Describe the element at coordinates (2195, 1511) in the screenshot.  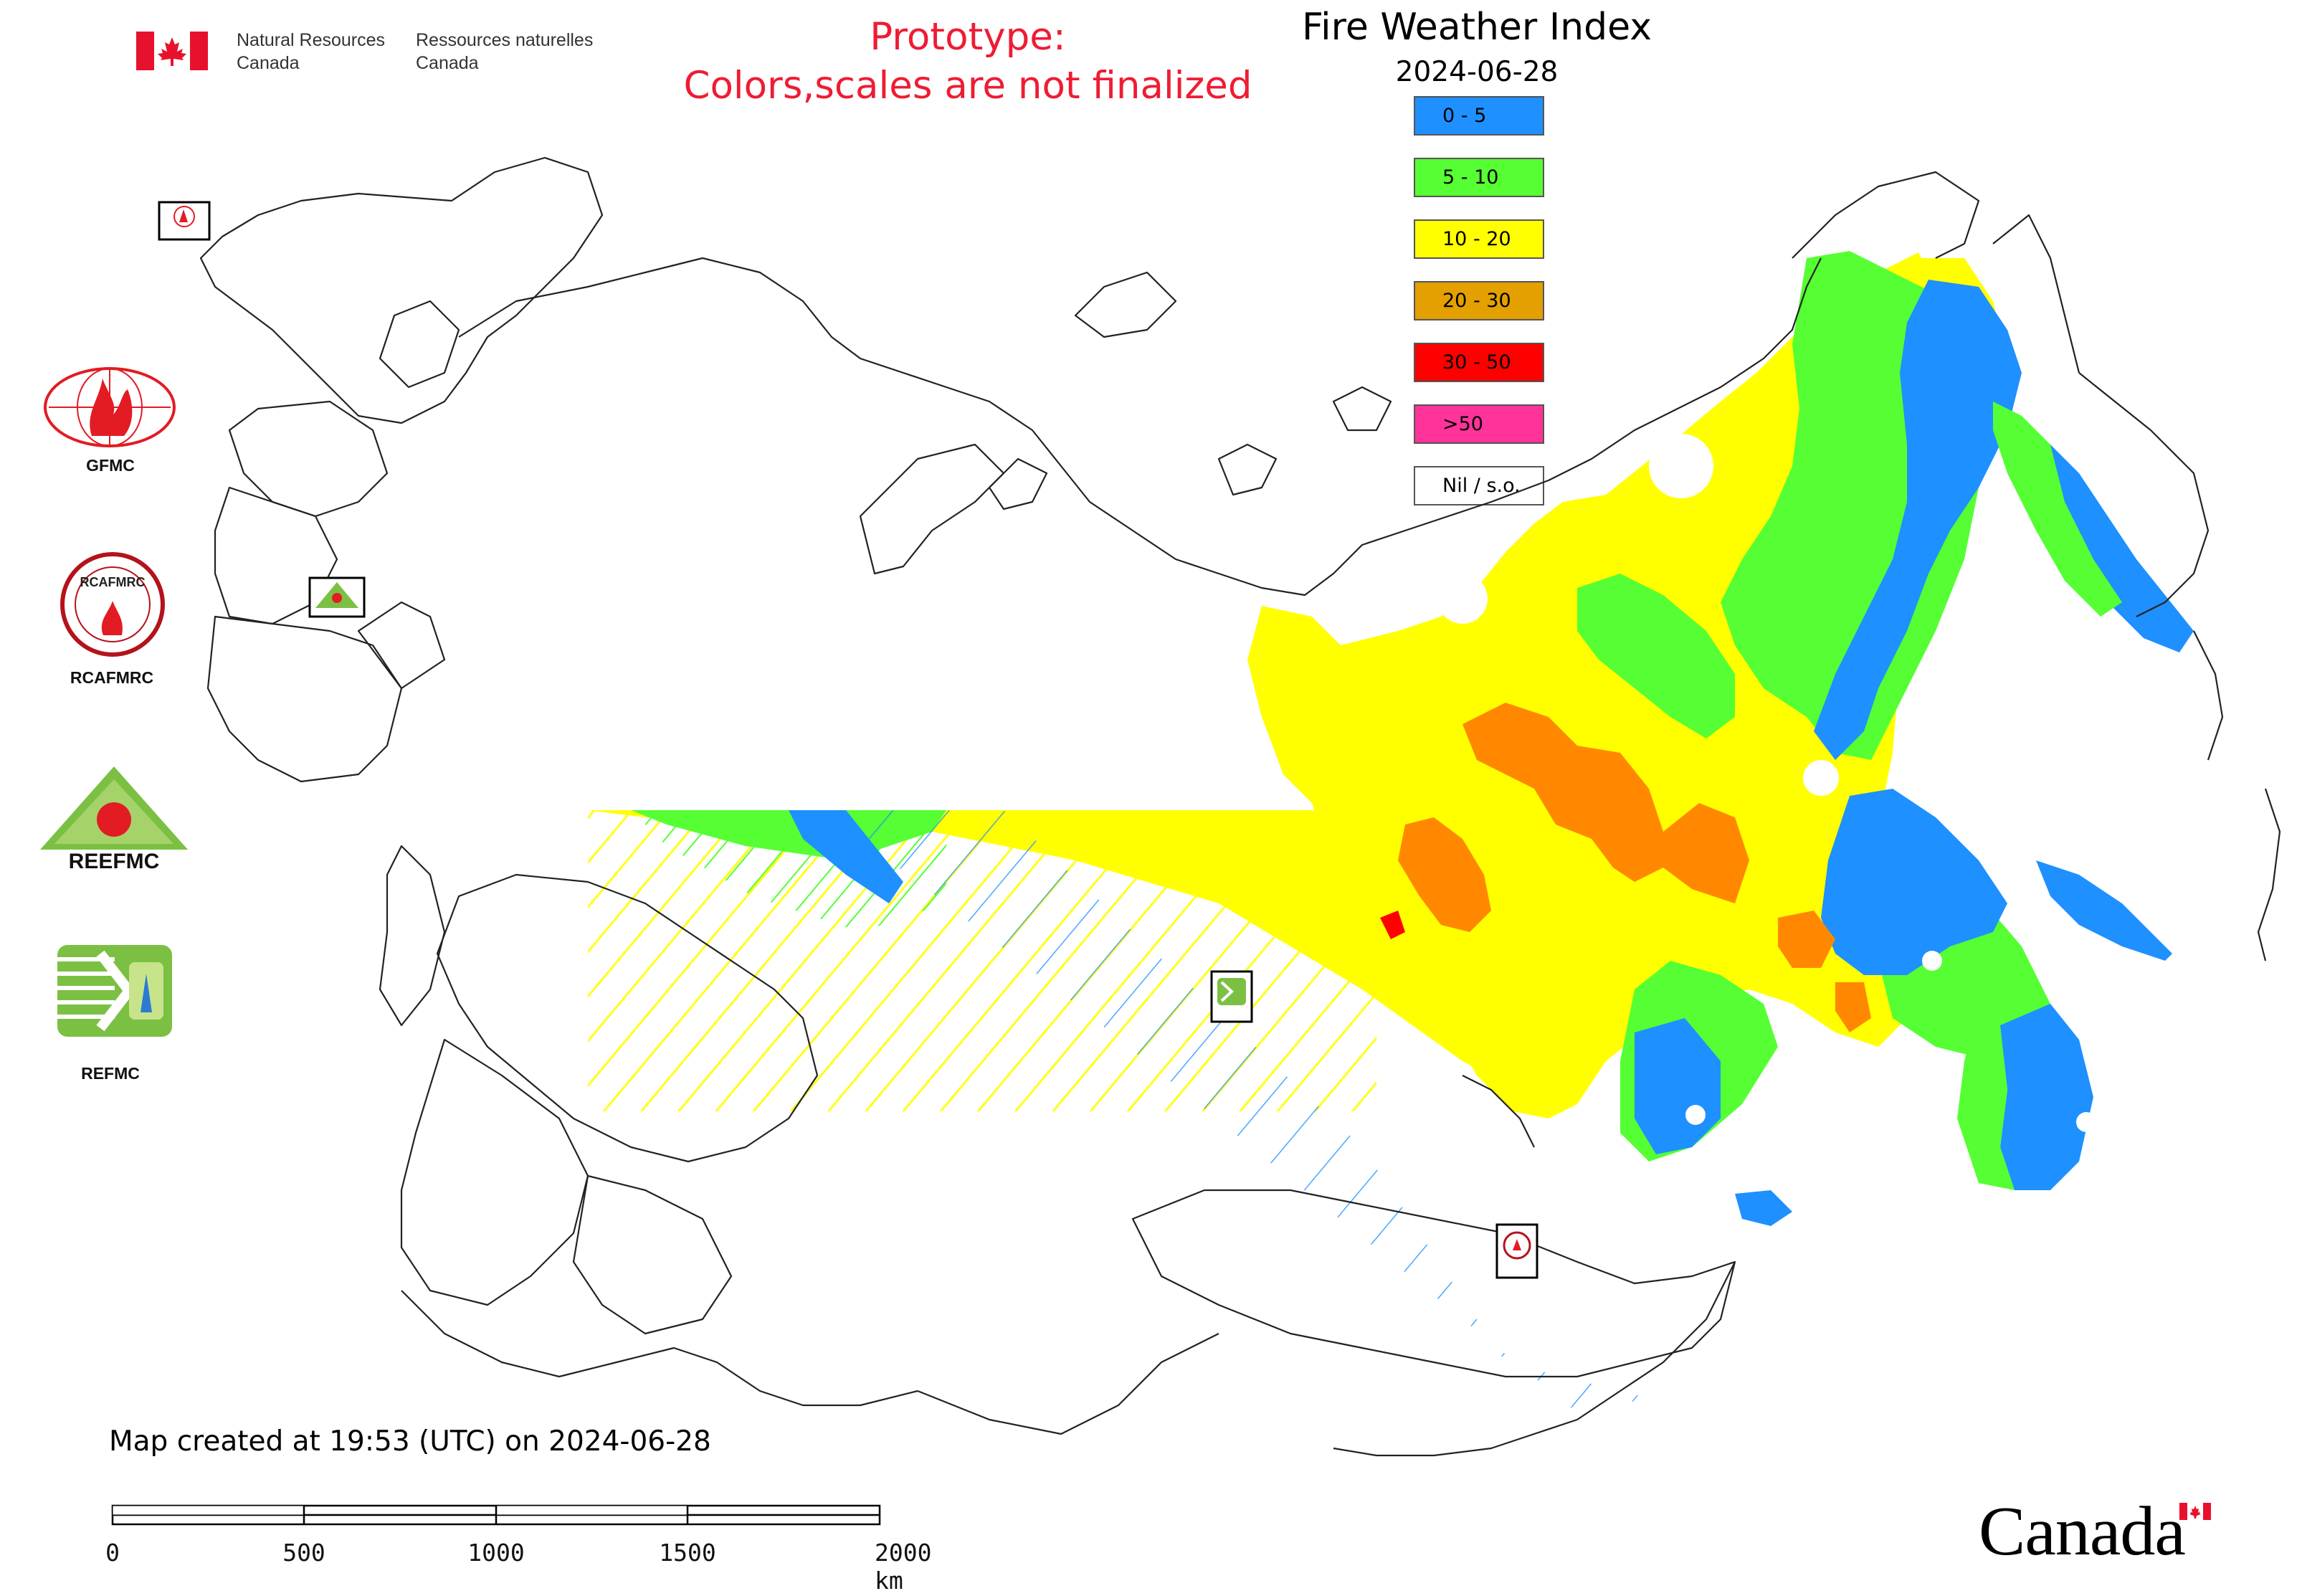
I see `canada-wordmark-flag-icon` at that location.